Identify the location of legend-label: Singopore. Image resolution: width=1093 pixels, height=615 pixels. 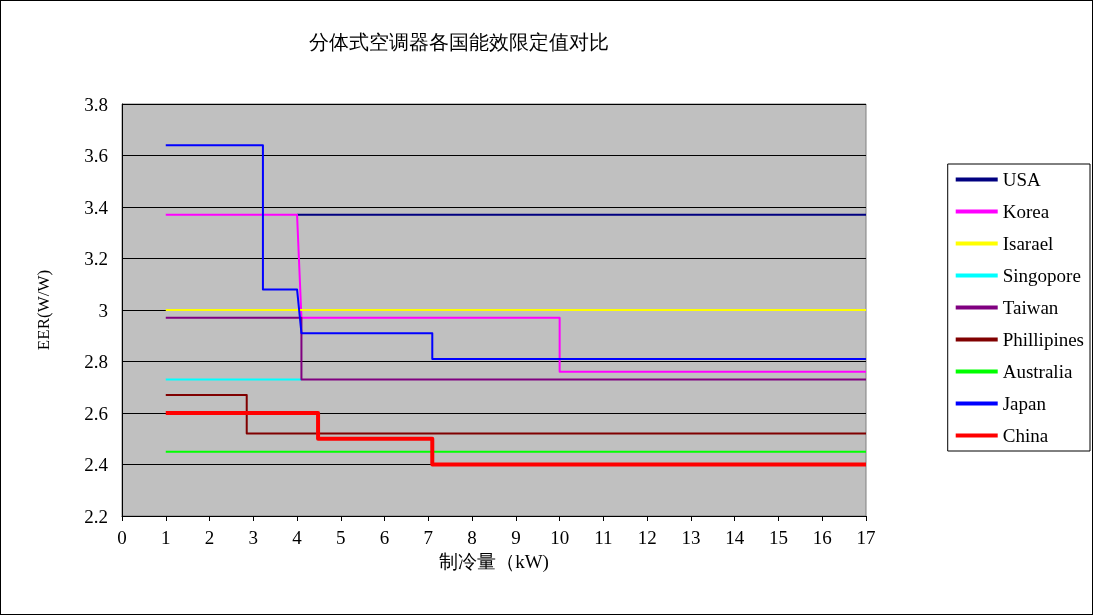
(1041, 275).